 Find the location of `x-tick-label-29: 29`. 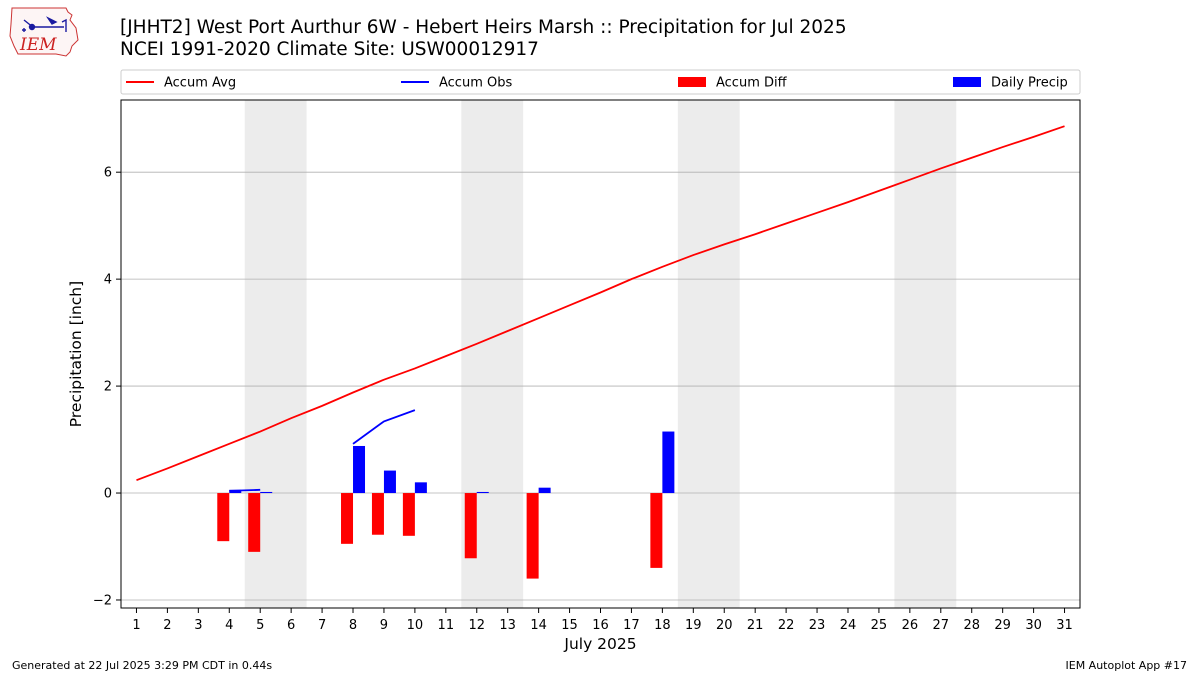

x-tick-label-29: 29 is located at coordinates (1002, 625).